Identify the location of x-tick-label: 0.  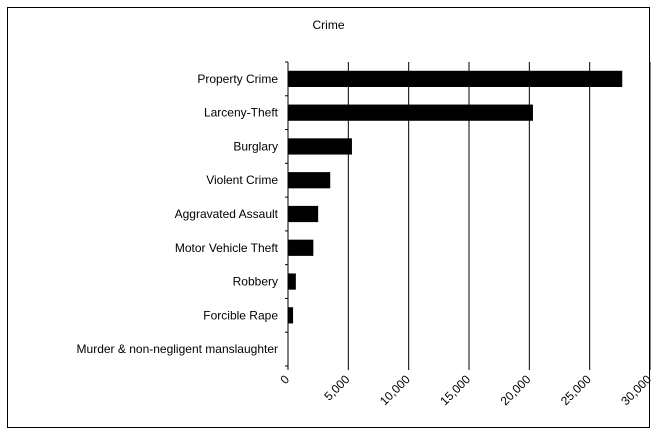
(284, 379).